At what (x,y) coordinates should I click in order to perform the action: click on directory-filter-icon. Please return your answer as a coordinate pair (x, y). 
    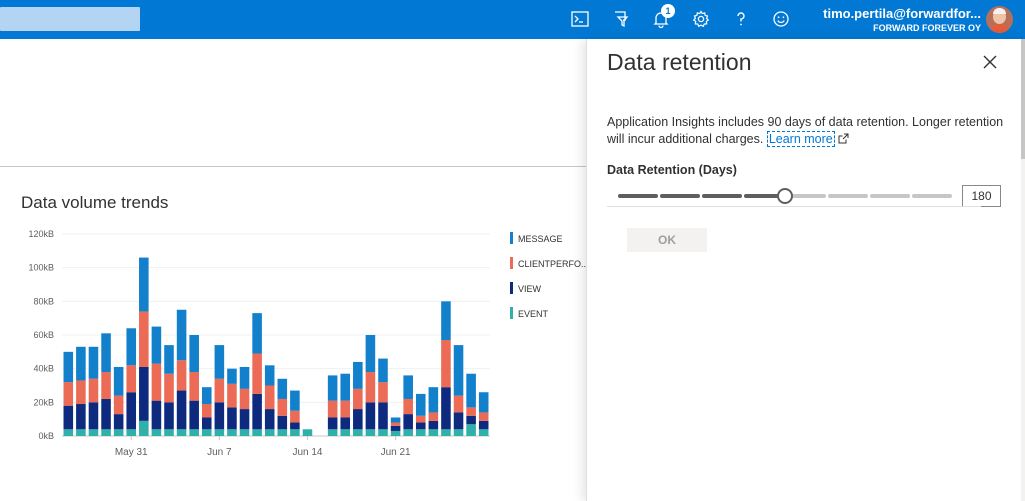
    Looking at the image, I should click on (621, 19).